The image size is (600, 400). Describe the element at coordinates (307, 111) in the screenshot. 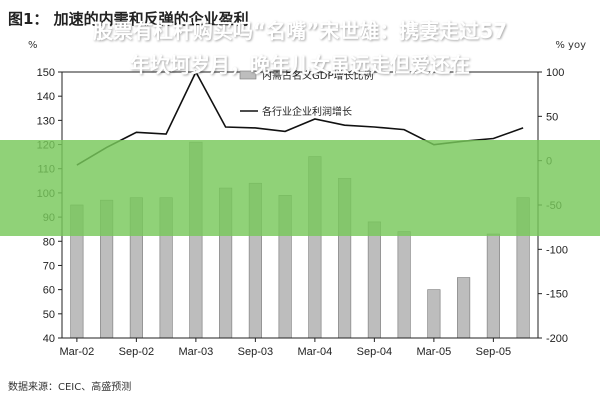

I see `legend-label-line: 各行业企业利润增长` at that location.